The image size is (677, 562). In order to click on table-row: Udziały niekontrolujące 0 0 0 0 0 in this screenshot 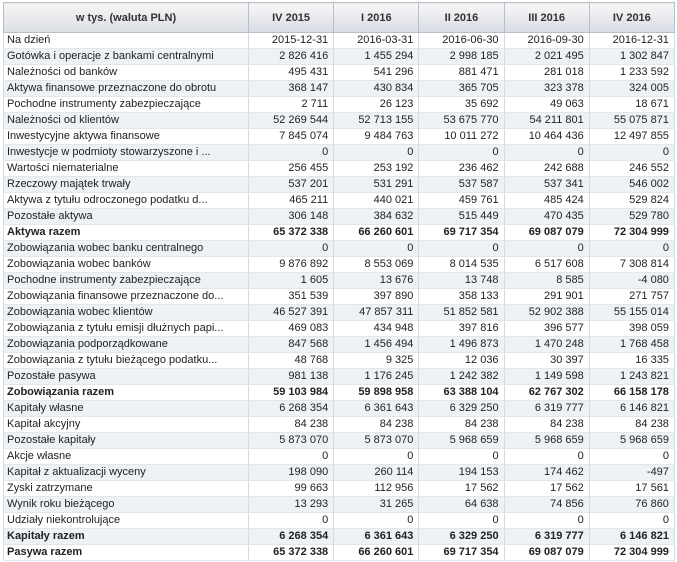, I will do `click(339, 520)`.